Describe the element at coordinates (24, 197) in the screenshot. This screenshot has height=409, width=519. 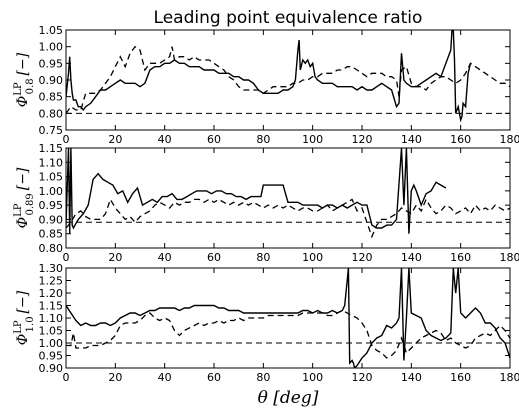
I see `y-axis-label: ΦLP0.89[−]` at that location.